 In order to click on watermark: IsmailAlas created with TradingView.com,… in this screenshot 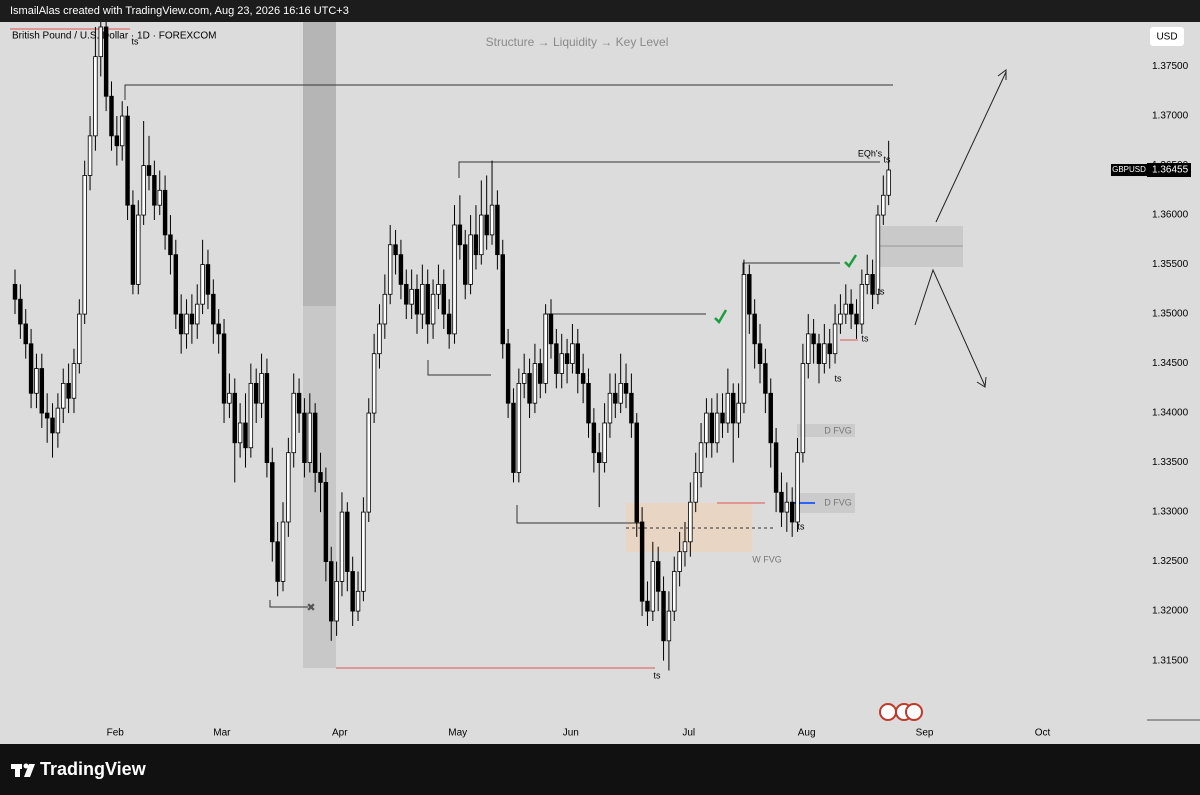, I will do `click(179, 11)`.